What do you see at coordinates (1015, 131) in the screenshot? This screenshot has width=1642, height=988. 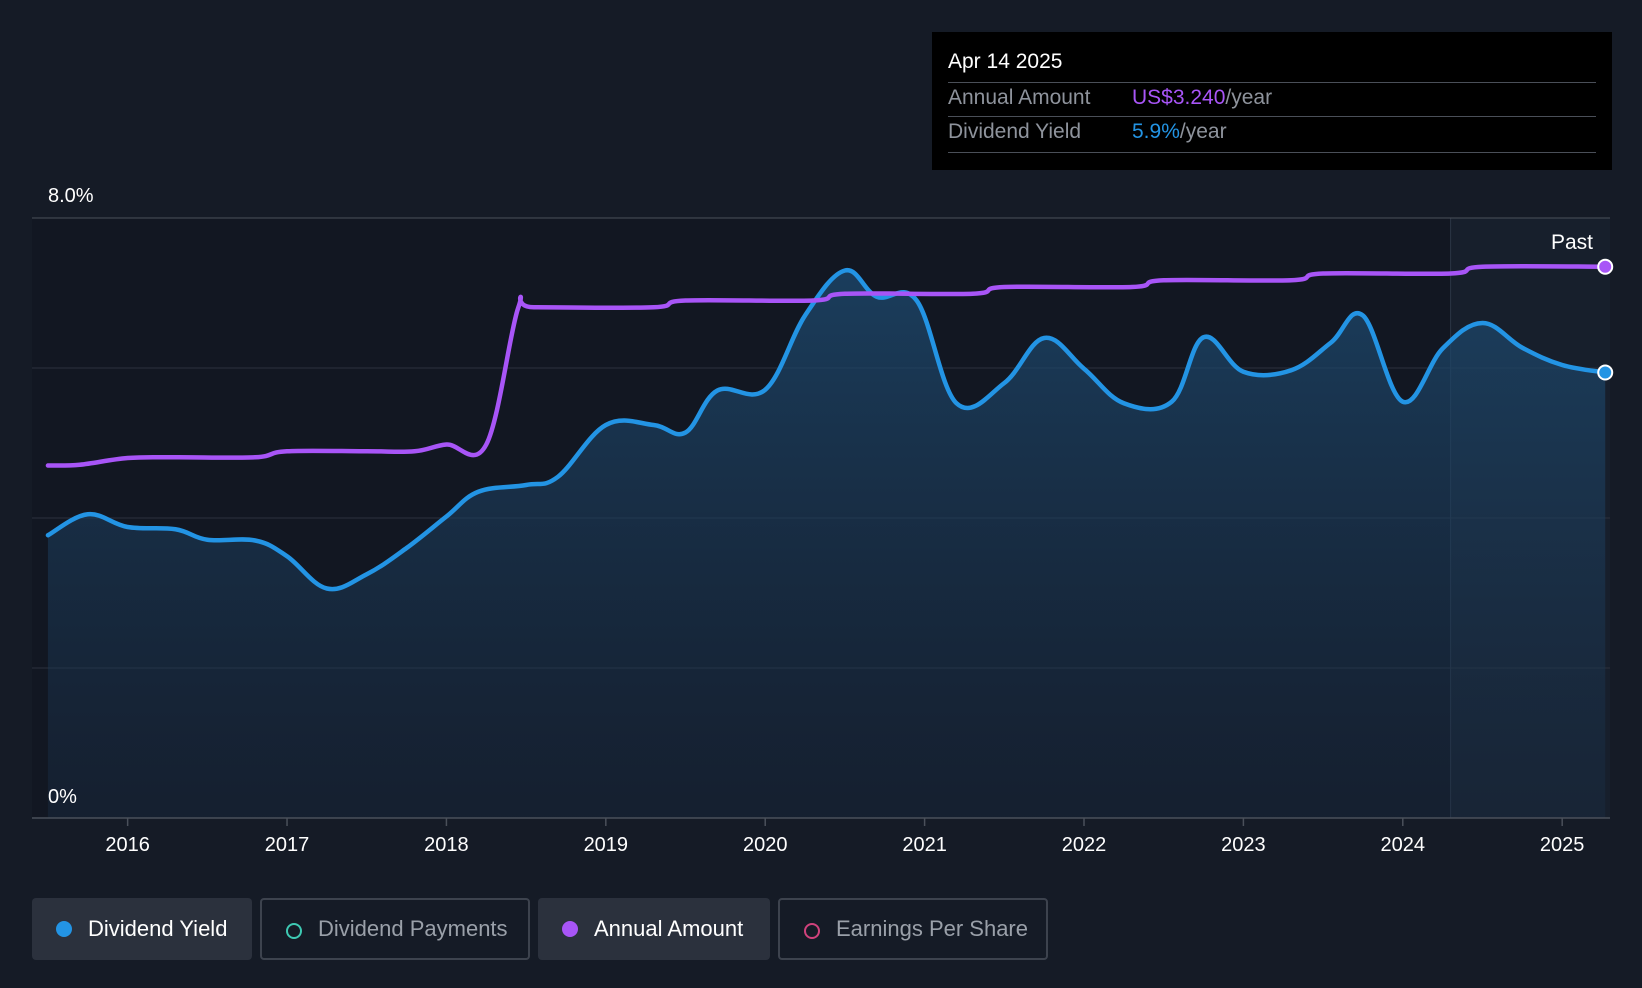 I see `tooltip-label: Dividend Yield` at bounding box center [1015, 131].